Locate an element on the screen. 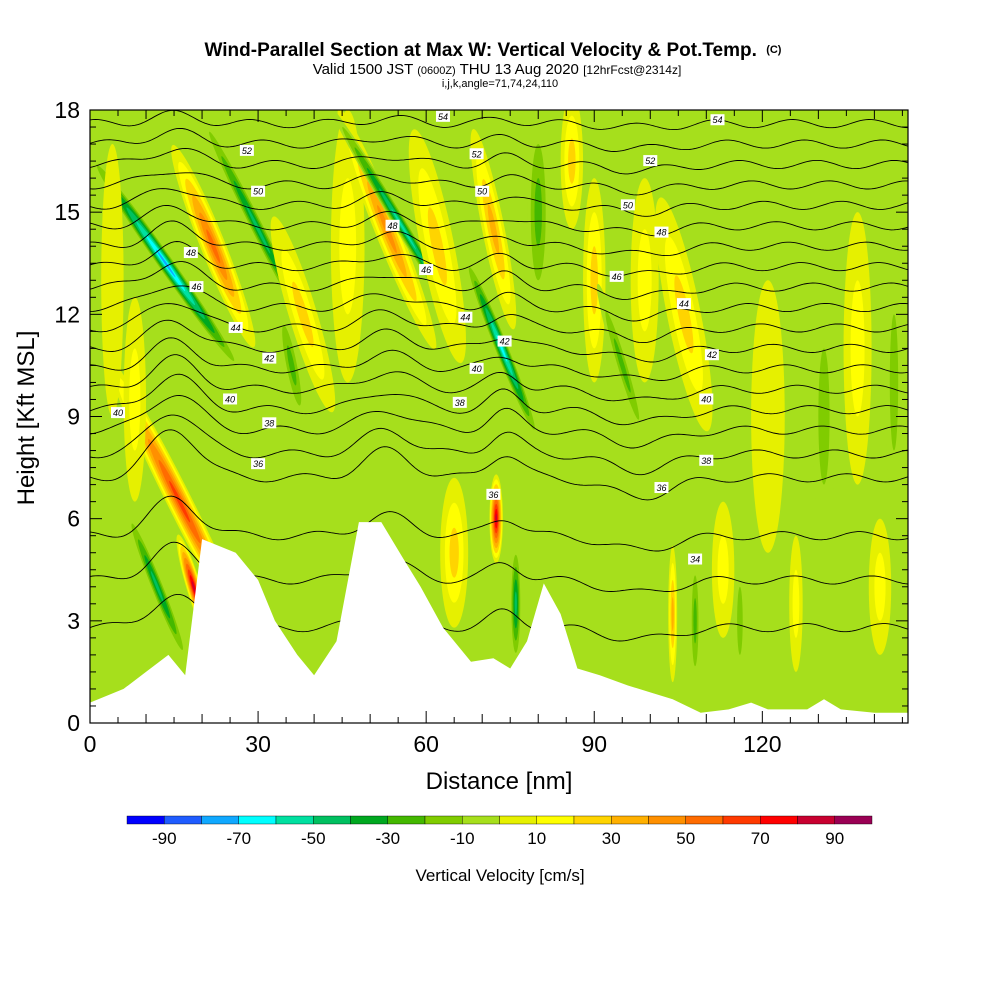 Image resolution: width=1000 pixels, height=1005 pixels. colorbar-tick-label: -30 is located at coordinates (387, 838).